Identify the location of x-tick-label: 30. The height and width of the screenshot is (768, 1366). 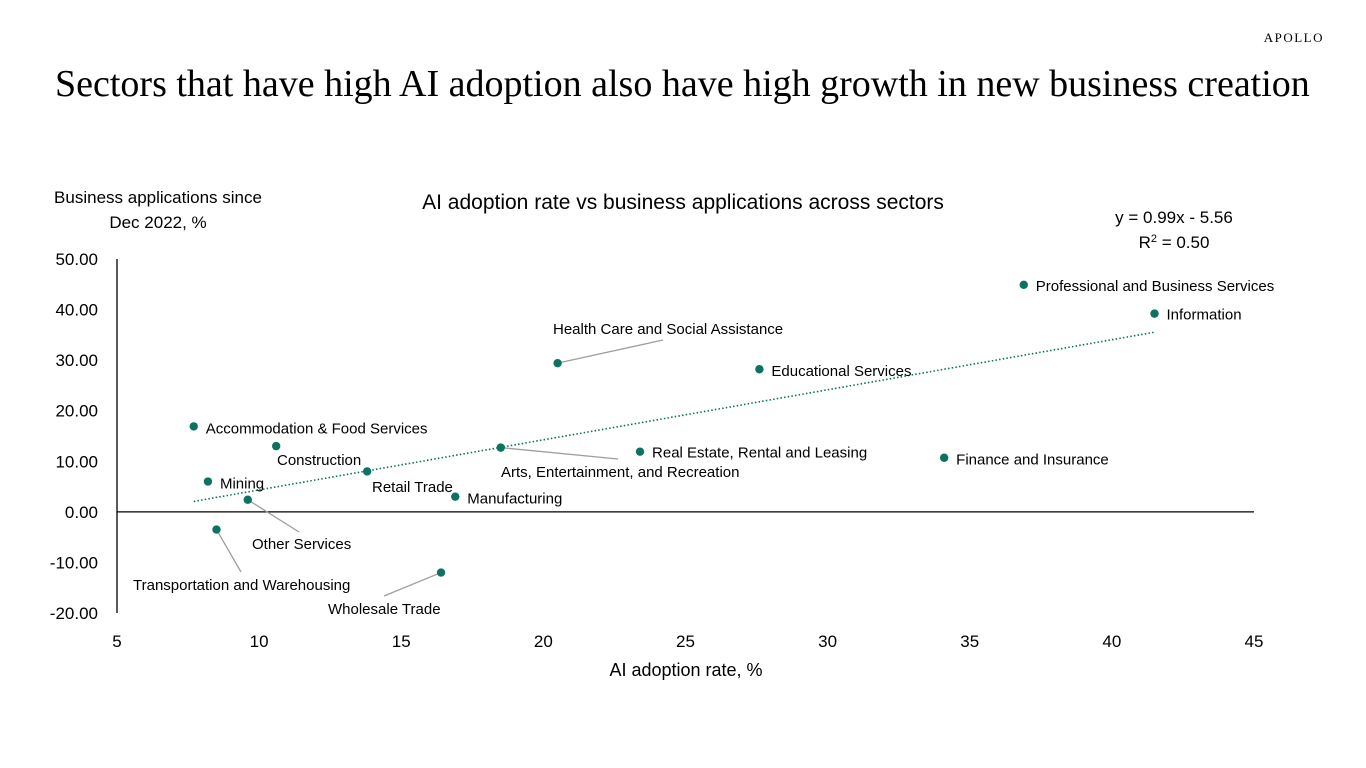
(827, 641).